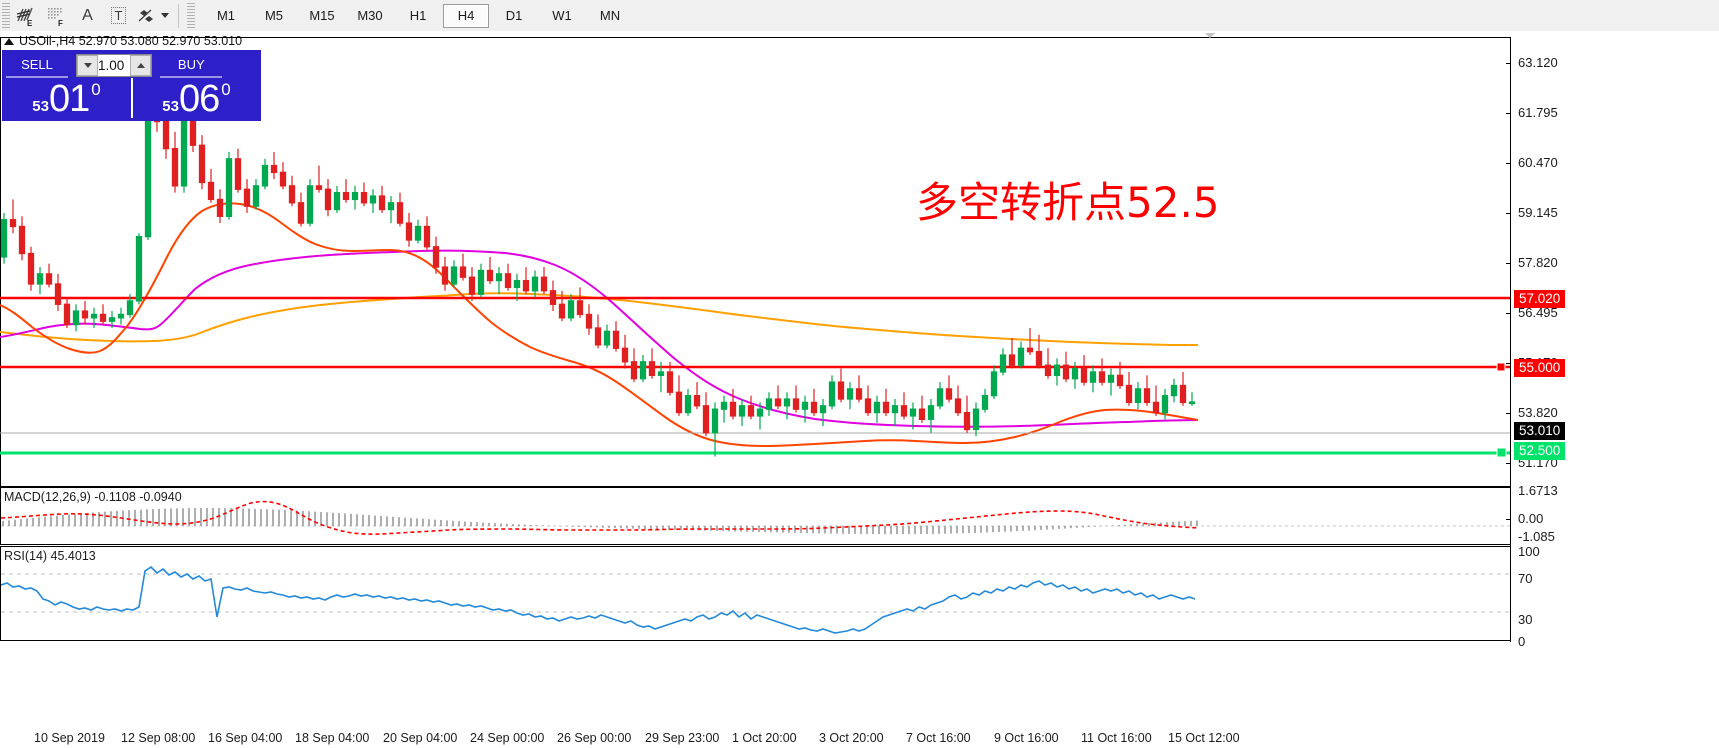 The height and width of the screenshot is (748, 1719). What do you see at coordinates (418, 15) in the screenshot?
I see `timeframe-h1: H1` at bounding box center [418, 15].